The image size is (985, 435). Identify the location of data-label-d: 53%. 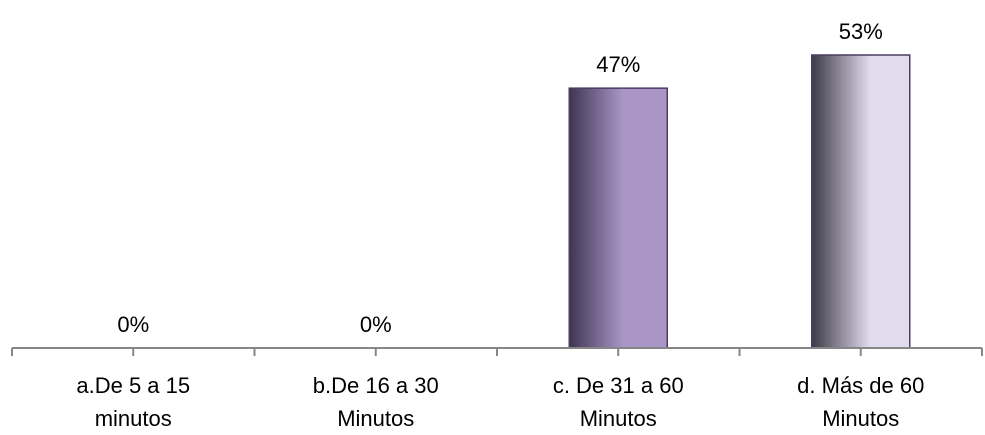
(861, 31).